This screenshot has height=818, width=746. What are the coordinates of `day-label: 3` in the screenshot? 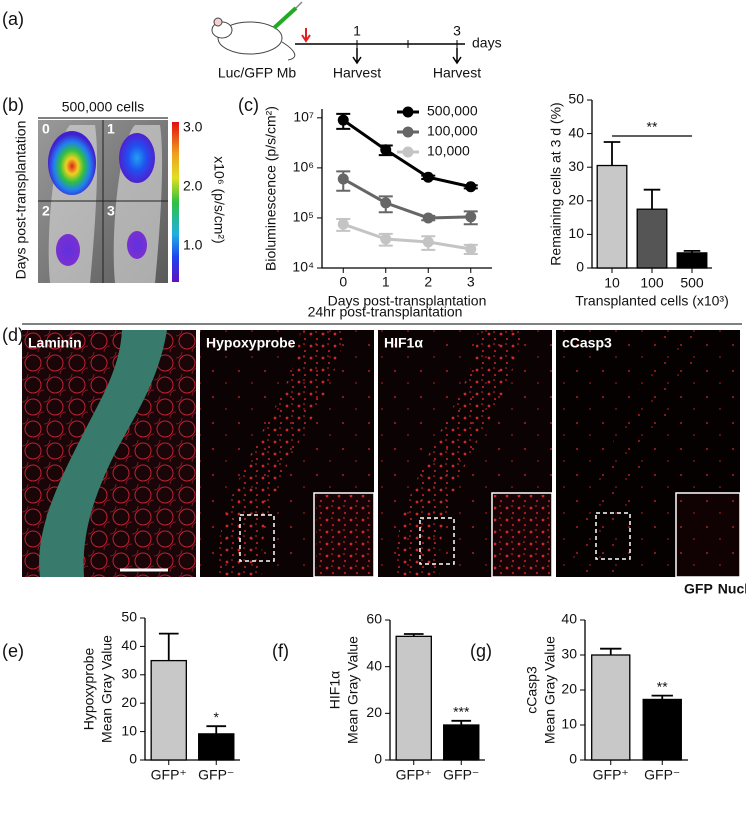 It's located at (457, 31).